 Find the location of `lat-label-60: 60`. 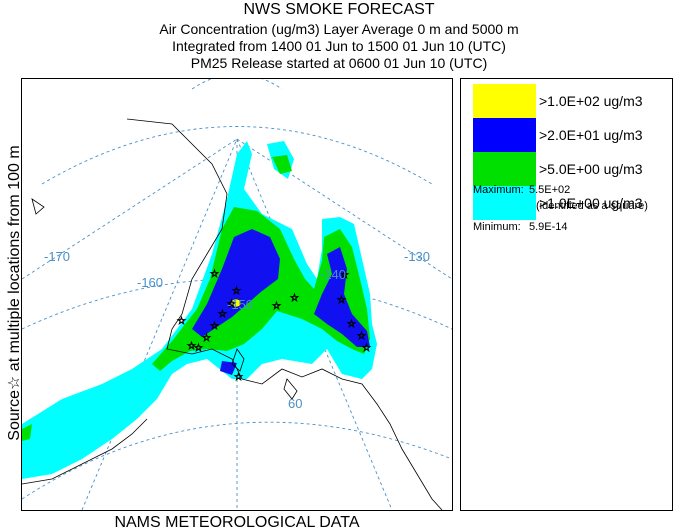

lat-label-60: 60 is located at coordinates (295, 403).